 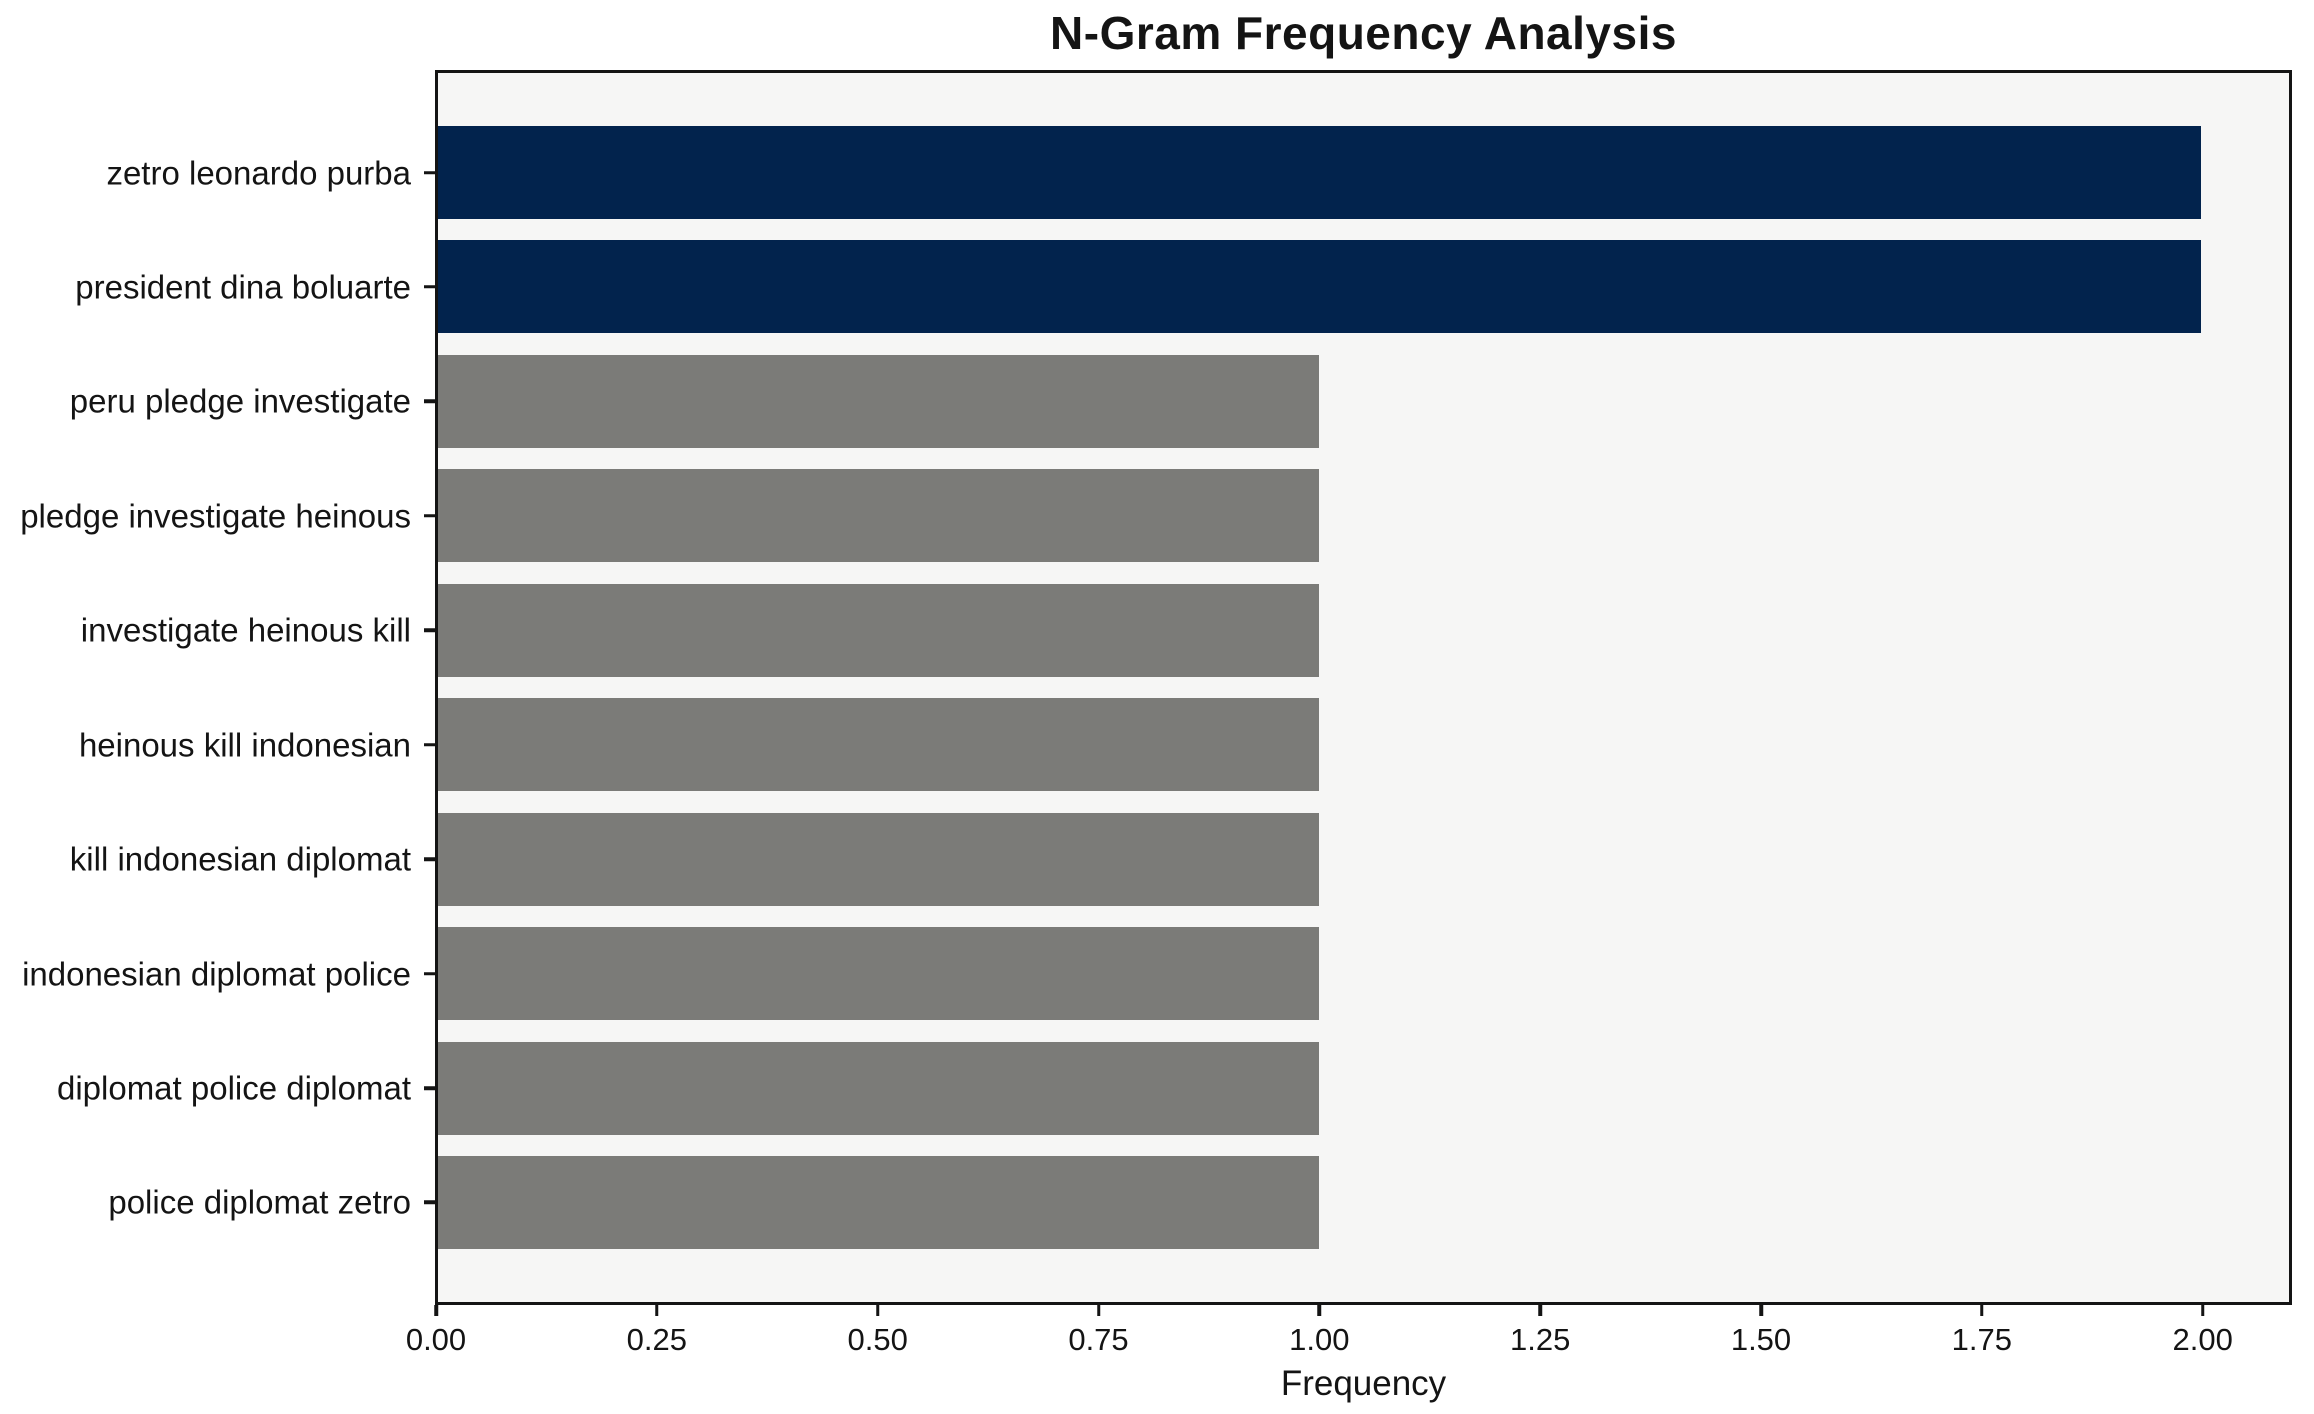 What do you see at coordinates (877, 1339) in the screenshot?
I see `x-tick-label: 0.50` at bounding box center [877, 1339].